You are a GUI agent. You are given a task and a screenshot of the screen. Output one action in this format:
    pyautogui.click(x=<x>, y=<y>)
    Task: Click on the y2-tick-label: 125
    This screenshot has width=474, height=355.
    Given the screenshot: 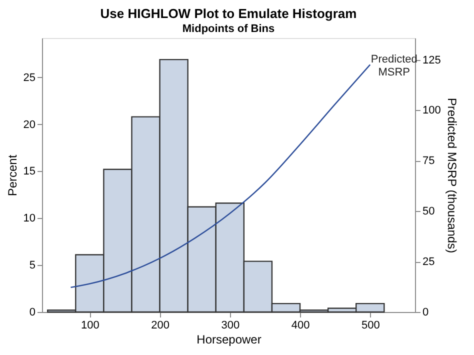 What is the action you would take?
    pyautogui.click(x=431, y=60)
    